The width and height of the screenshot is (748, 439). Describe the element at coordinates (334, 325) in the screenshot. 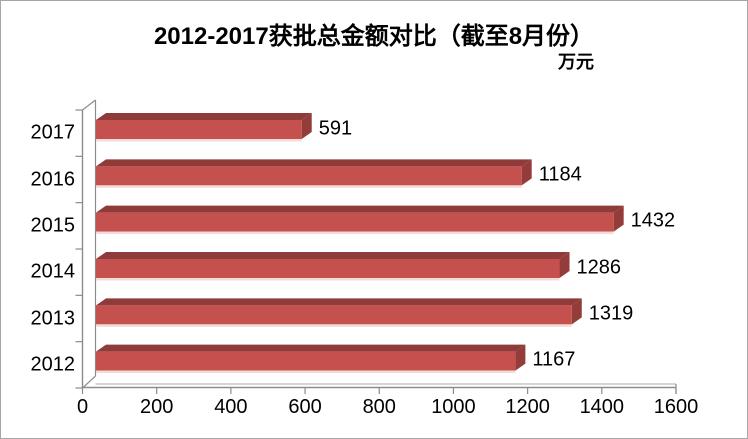

I see `bar-bottom-highlight-2013` at that location.